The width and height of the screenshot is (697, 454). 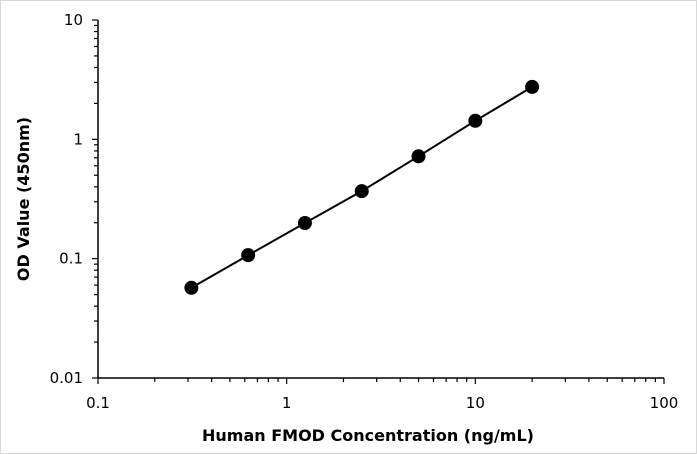 What do you see at coordinates (475, 403) in the screenshot?
I see `x-tick-label: 10` at bounding box center [475, 403].